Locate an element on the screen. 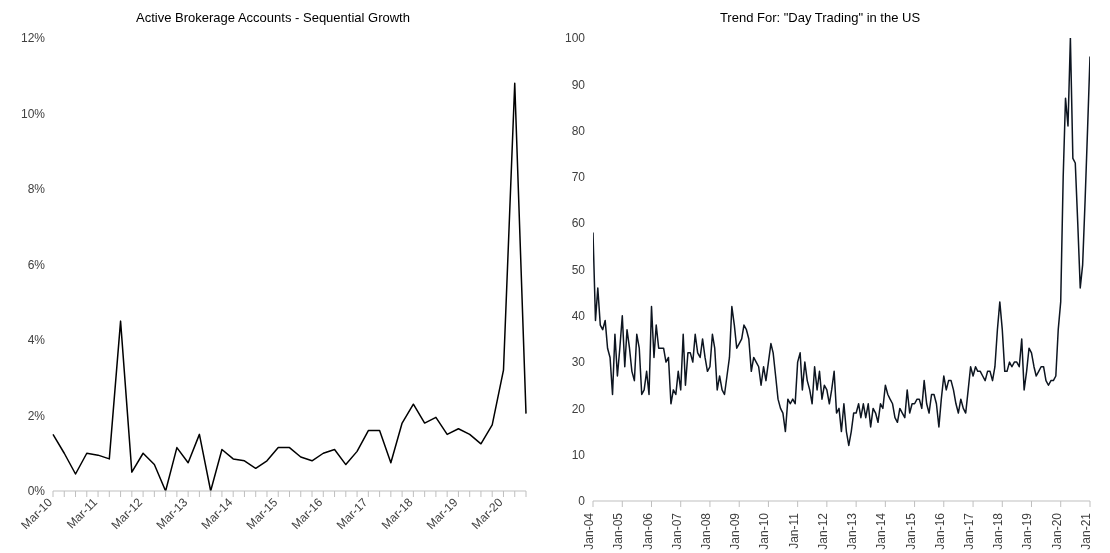  x-tick-label: Jan-20 is located at coordinates (1056, 531).